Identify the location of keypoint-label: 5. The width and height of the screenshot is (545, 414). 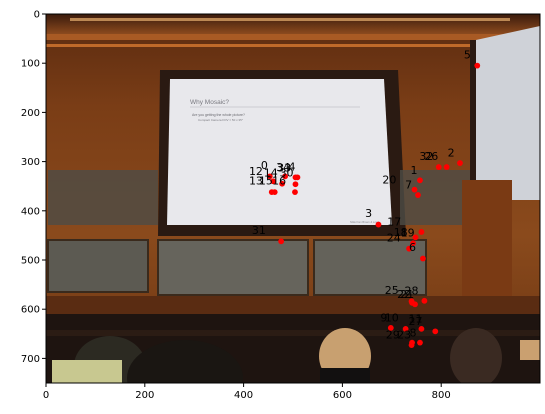
(467, 54).